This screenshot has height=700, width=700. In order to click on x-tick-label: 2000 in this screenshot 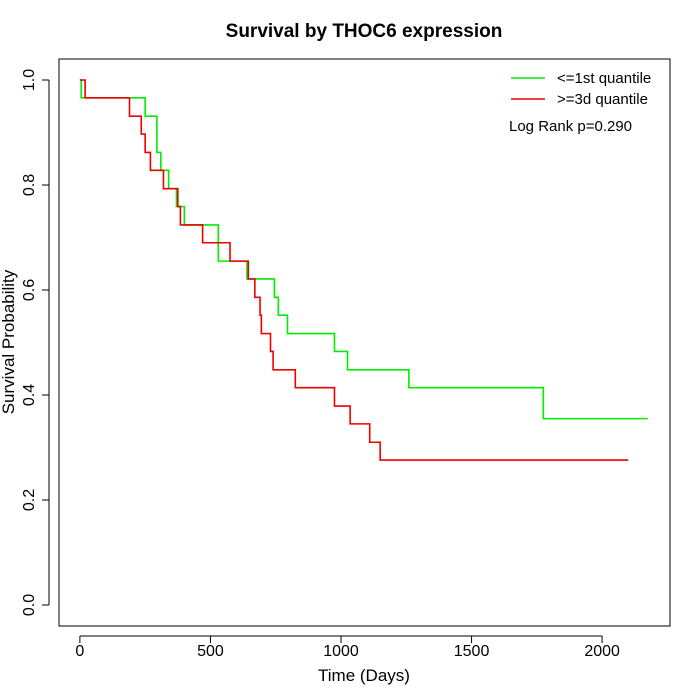, I will do `click(602, 651)`.